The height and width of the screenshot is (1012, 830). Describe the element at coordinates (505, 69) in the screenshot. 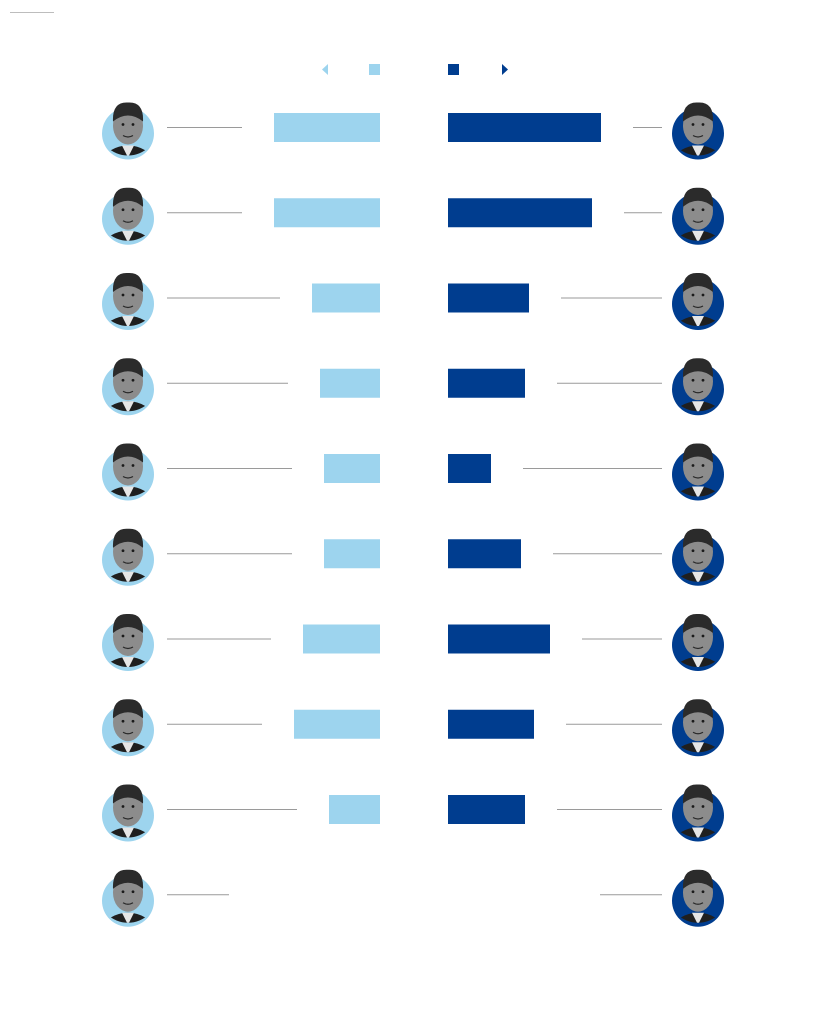

I see `caret-right-icon` at that location.